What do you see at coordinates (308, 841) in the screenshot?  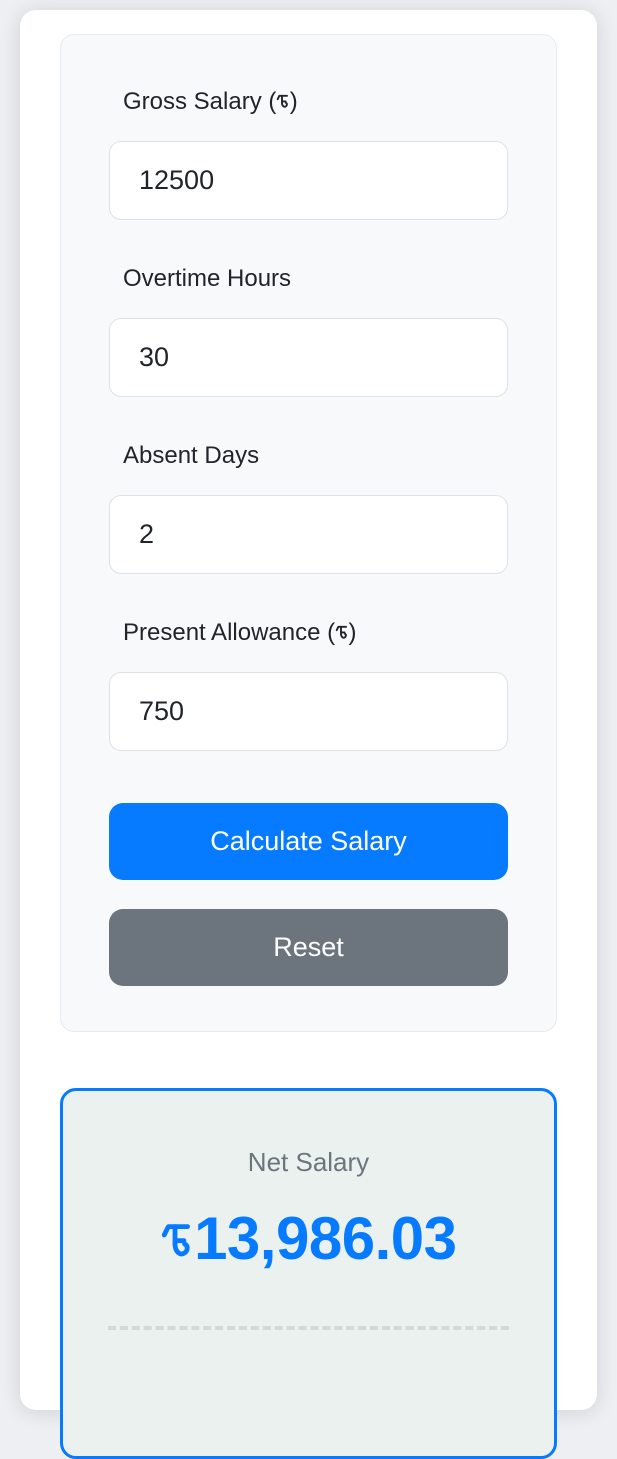 I see `calculate-salary-button: Calculate Salary` at bounding box center [308, 841].